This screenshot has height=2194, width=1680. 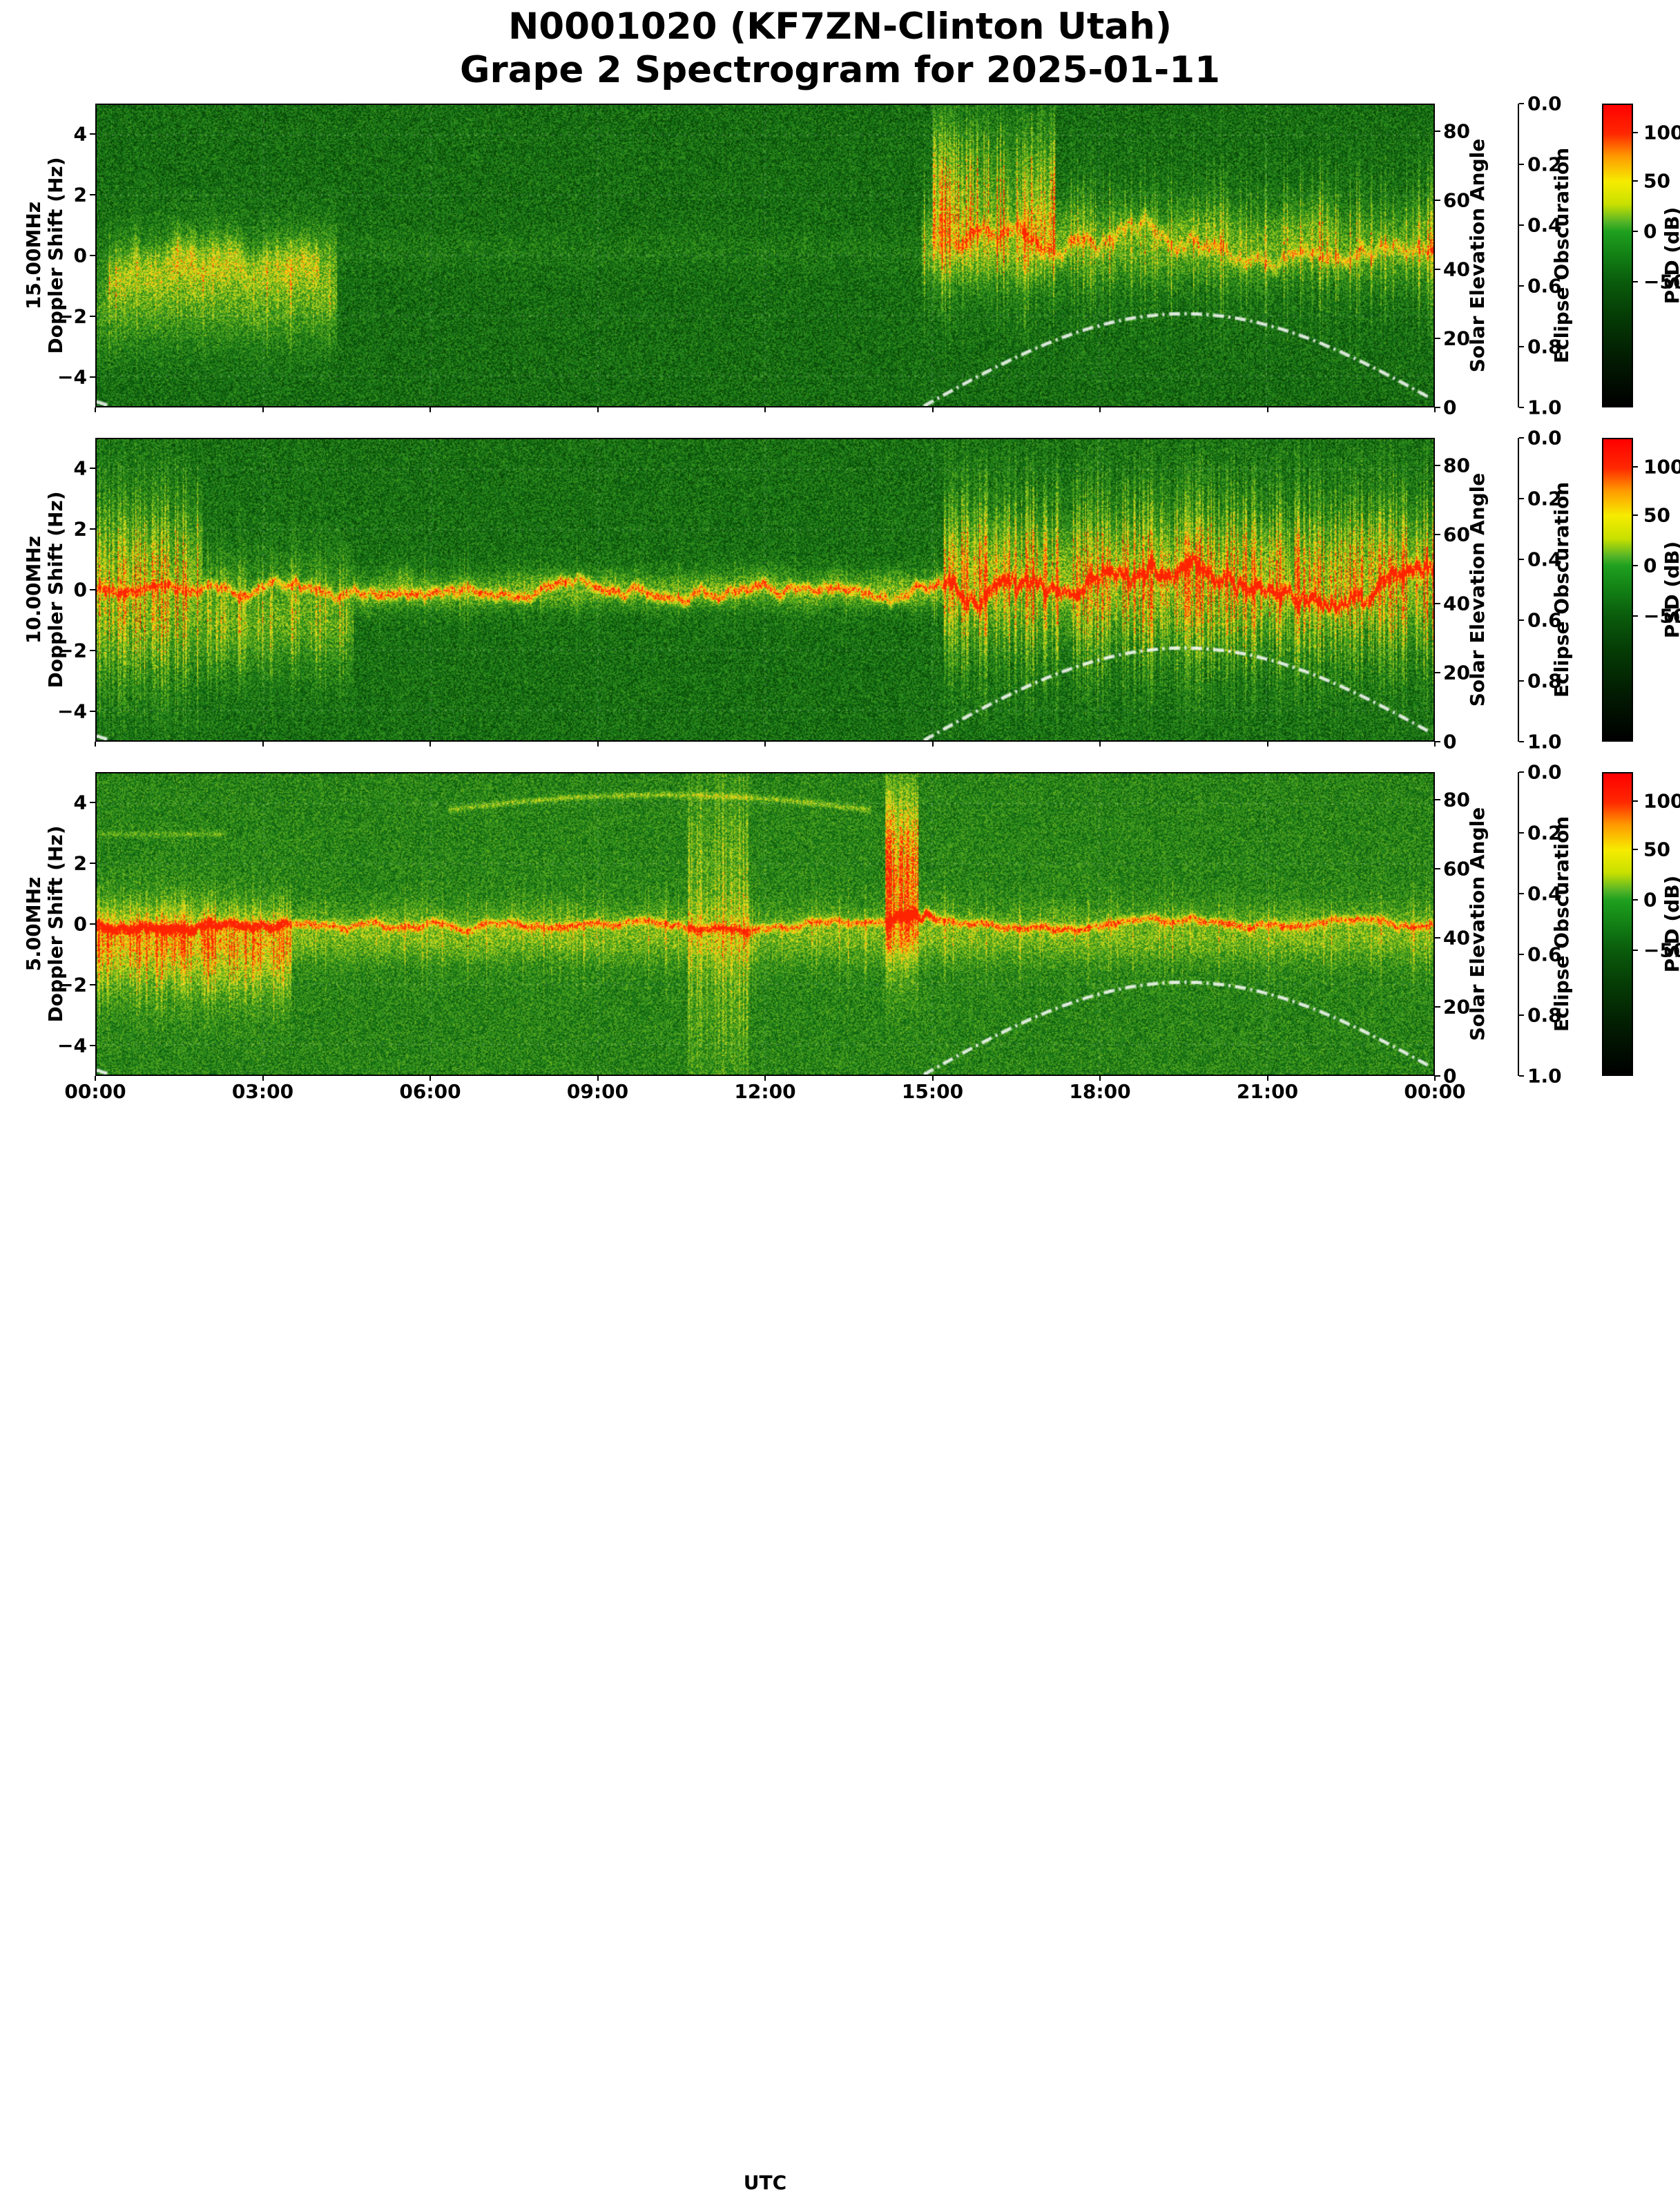 I want to click on psd-colorbar, so click(x=1617, y=924).